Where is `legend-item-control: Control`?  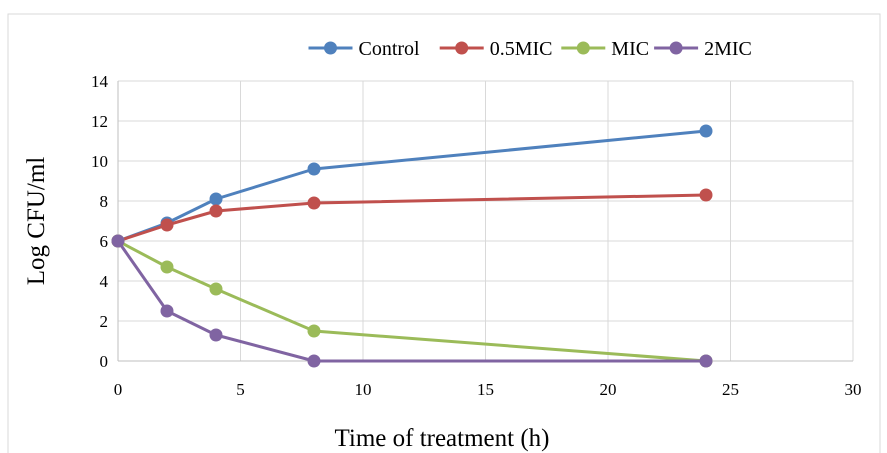
legend-item-control: Control is located at coordinates (364, 49).